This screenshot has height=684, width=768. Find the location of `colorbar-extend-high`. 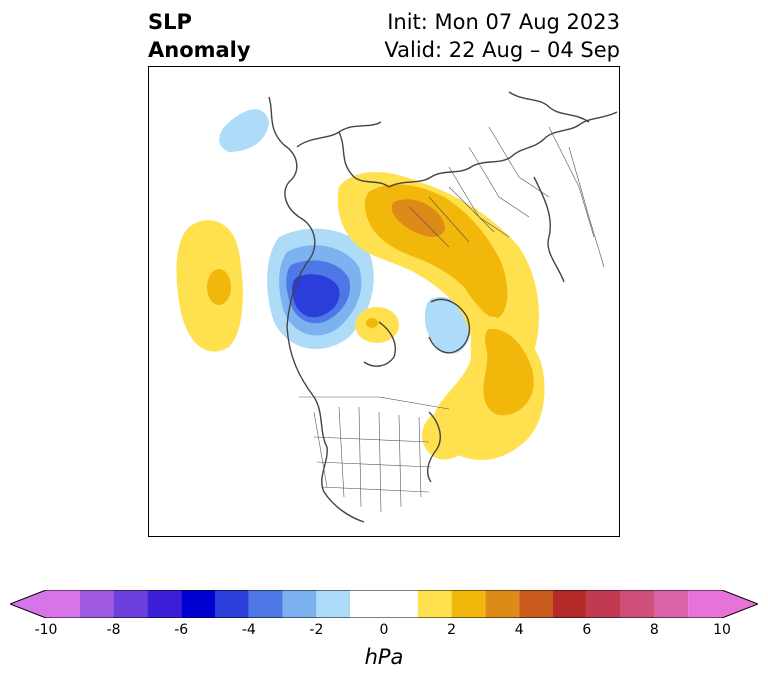

colorbar-extend-high is located at coordinates (740, 604).